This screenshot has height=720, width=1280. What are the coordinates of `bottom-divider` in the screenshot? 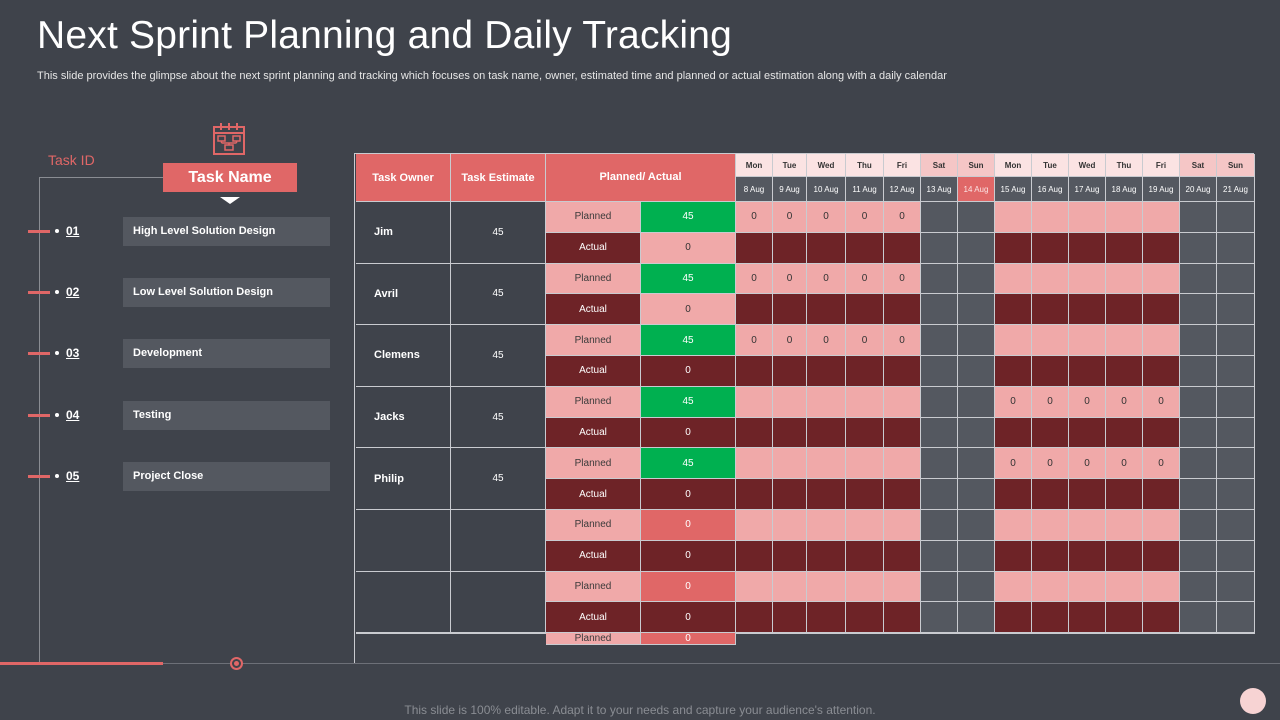 It's located at (640, 663).